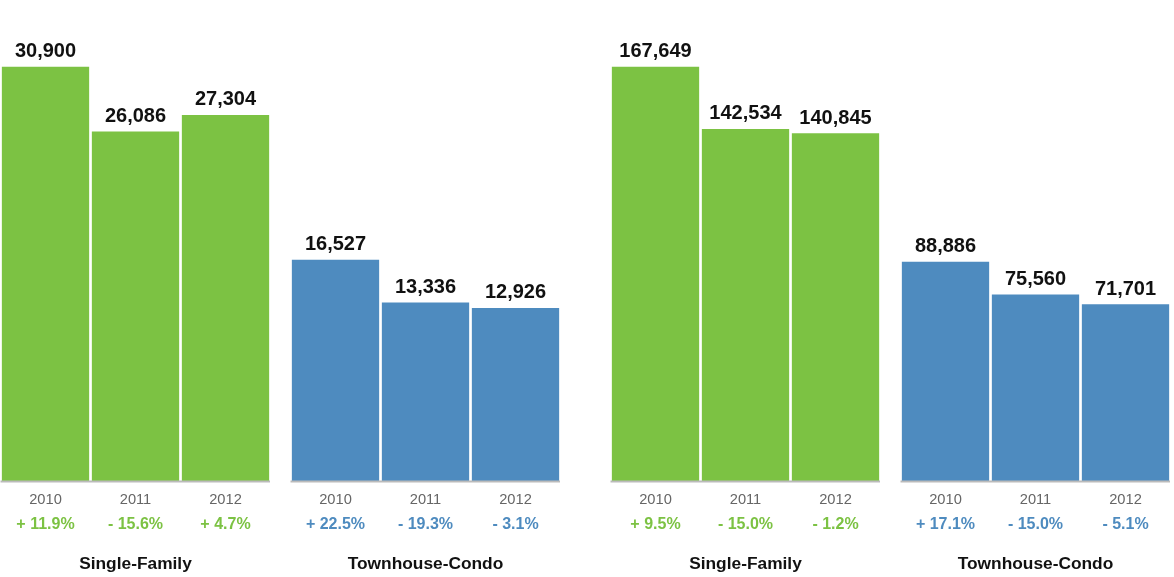 The width and height of the screenshot is (1174, 577). What do you see at coordinates (225, 98) in the screenshot?
I see `data-label: 27,304` at bounding box center [225, 98].